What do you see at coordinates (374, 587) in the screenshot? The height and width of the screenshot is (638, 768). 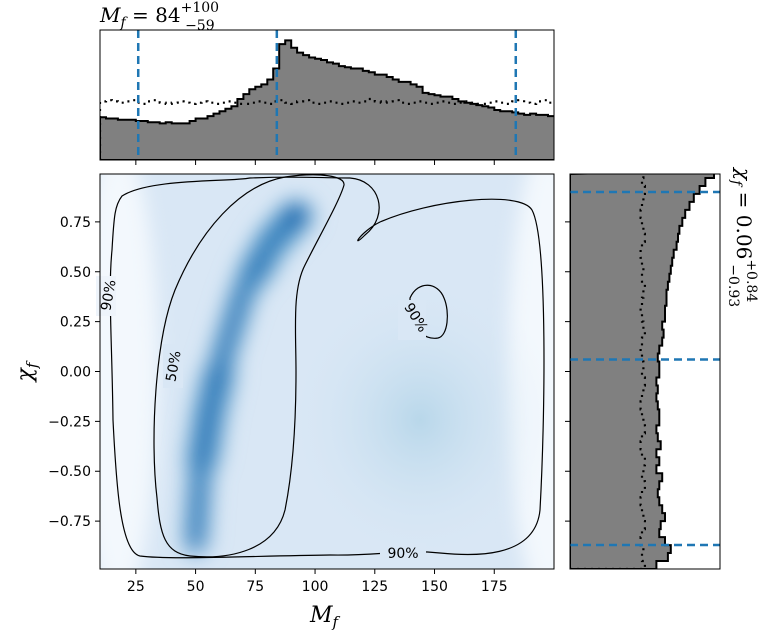 I see `x-tick-label: 125` at bounding box center [374, 587].